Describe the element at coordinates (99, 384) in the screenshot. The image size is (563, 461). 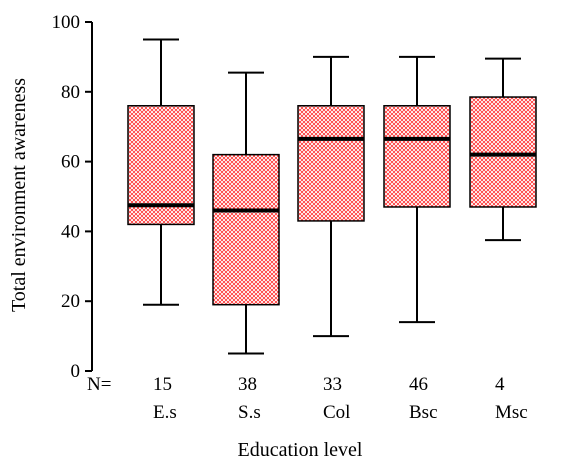
I see `n-label: N=` at that location.